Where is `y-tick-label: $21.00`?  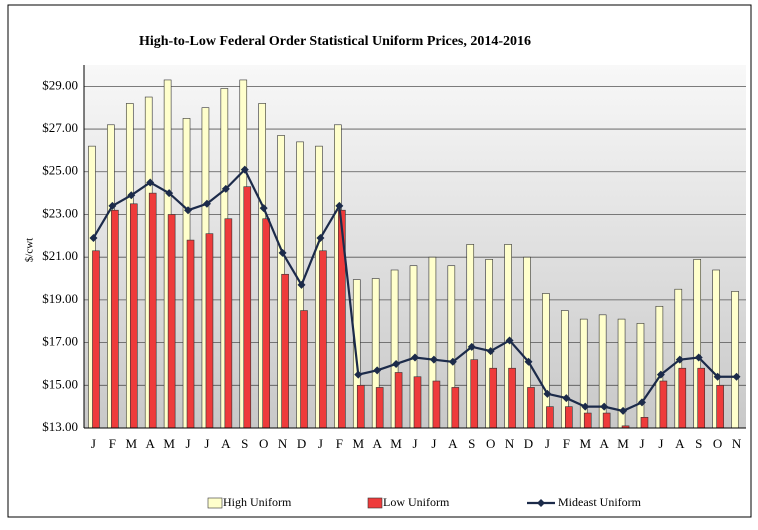
y-tick-label: $21.00 is located at coordinates (60, 255).